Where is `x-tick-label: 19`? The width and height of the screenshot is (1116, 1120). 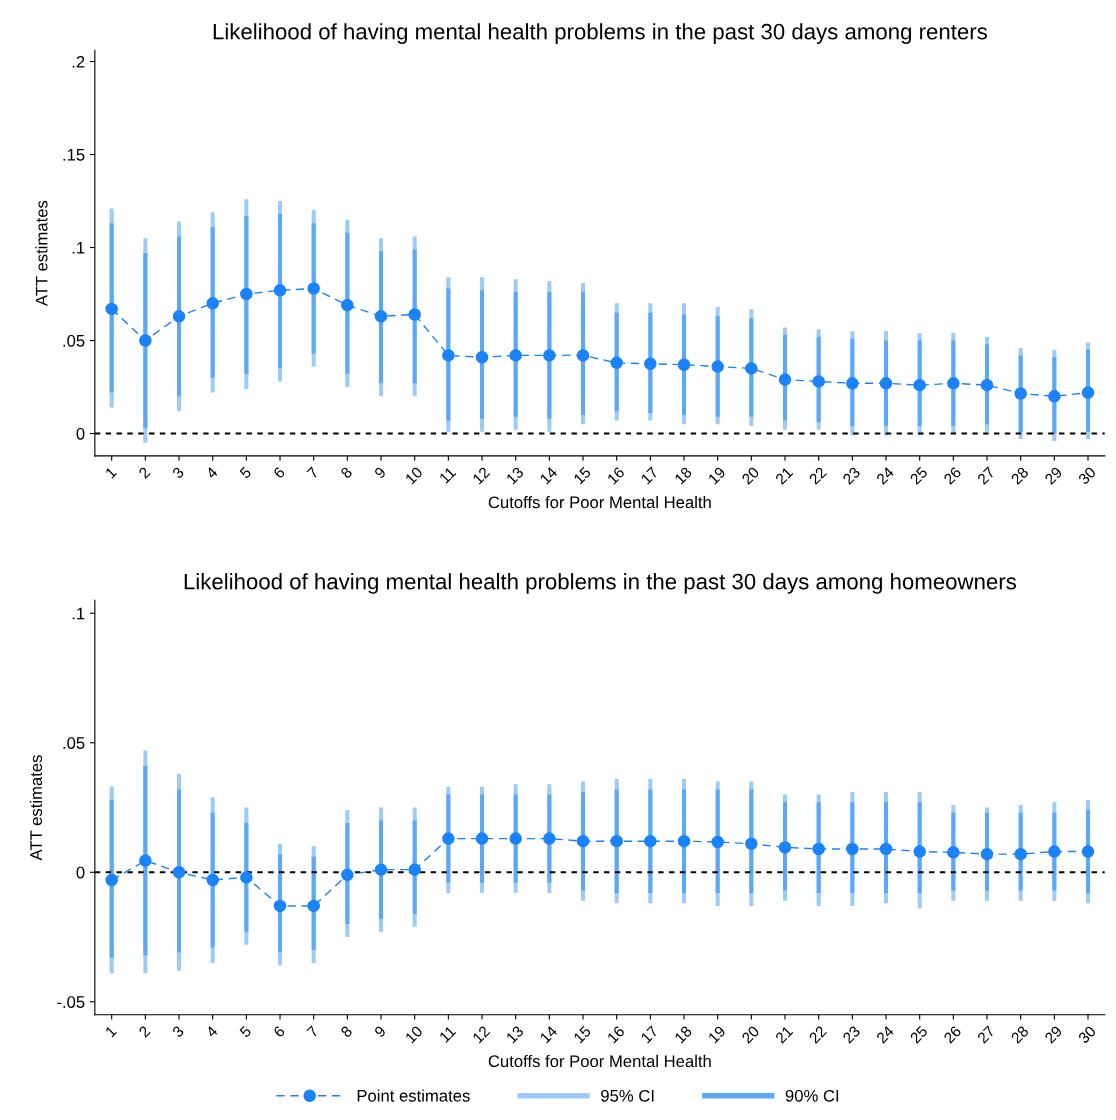
x-tick-label: 19 is located at coordinates (717, 475).